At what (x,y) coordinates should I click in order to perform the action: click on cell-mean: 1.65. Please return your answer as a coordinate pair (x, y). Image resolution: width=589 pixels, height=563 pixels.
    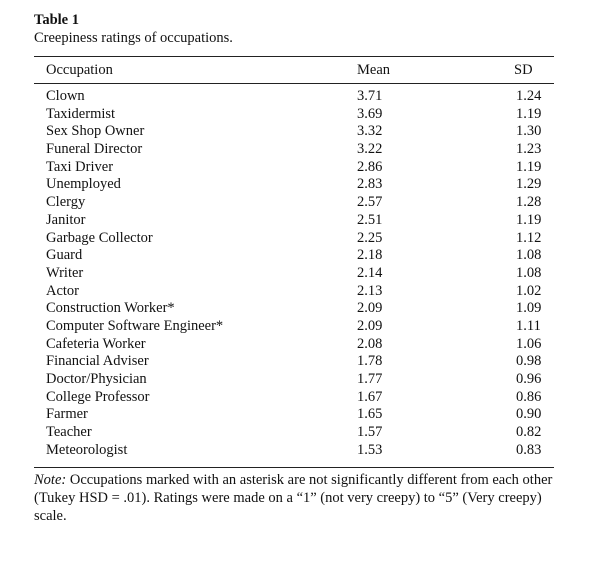
    Looking at the image, I should click on (370, 414).